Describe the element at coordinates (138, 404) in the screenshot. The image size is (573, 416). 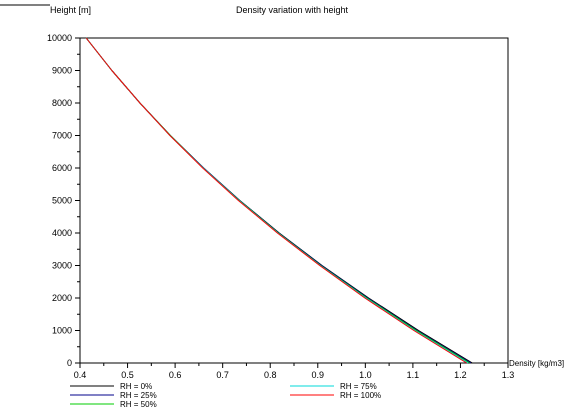
I see `legend-label: RH = 50%` at that location.